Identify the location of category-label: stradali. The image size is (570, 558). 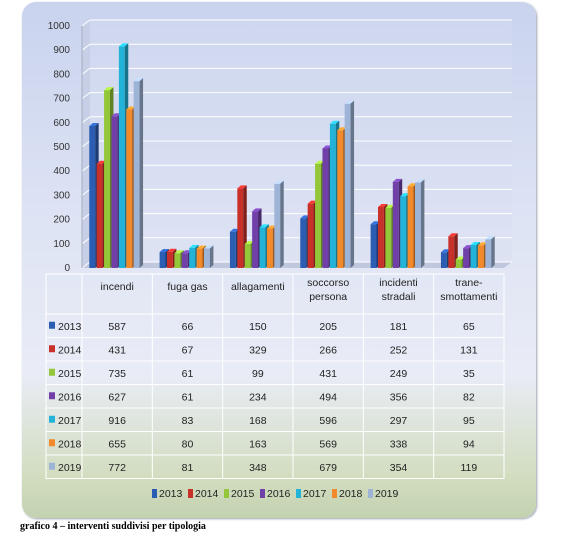
(399, 297).